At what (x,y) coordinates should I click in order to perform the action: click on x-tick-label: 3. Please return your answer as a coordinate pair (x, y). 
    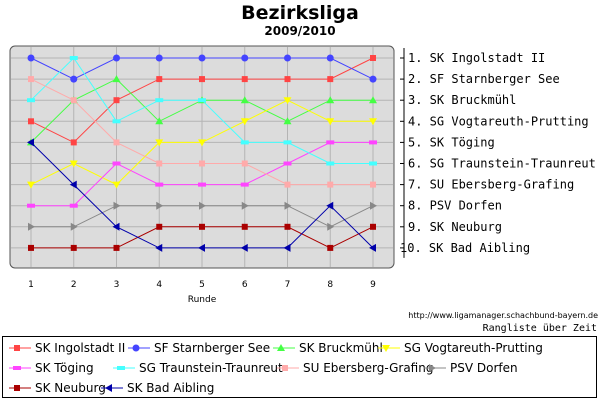
    Looking at the image, I should click on (117, 285).